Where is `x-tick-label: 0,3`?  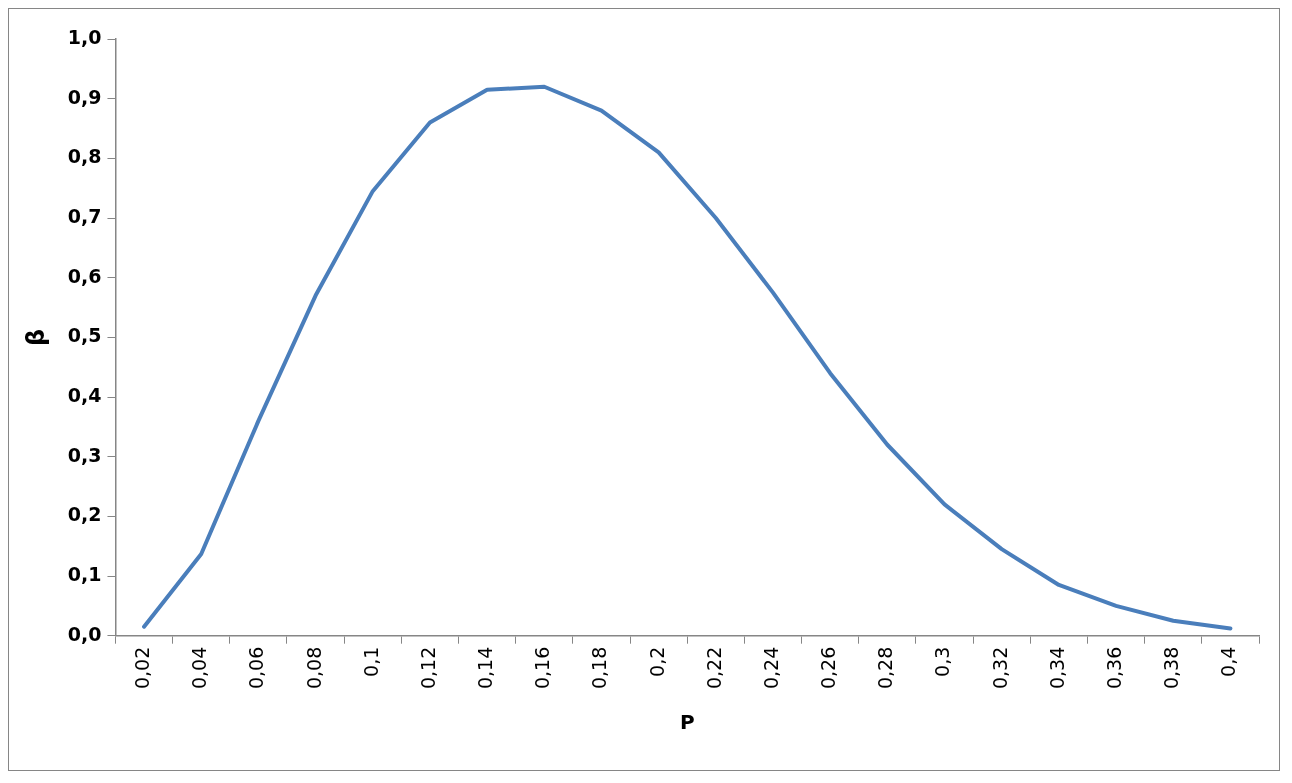 x-tick-label: 0,3 is located at coordinates (942, 661).